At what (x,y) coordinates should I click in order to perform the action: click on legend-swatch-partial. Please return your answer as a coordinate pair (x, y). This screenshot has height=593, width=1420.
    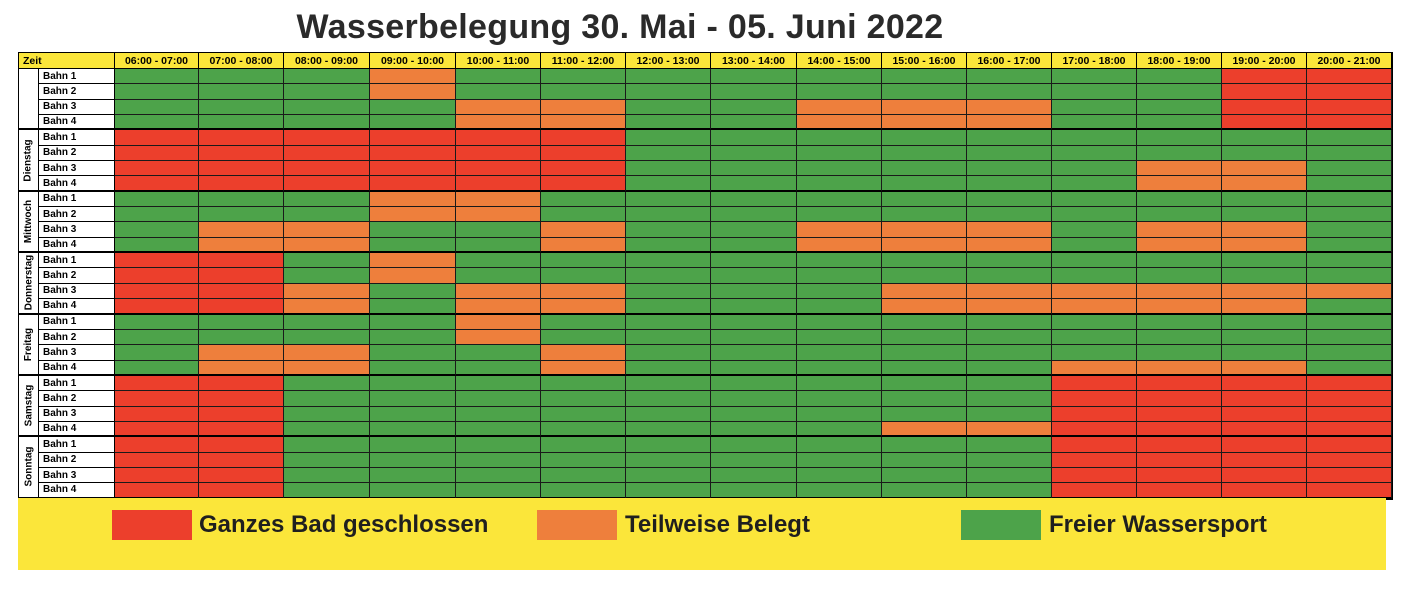
    Looking at the image, I should click on (577, 525).